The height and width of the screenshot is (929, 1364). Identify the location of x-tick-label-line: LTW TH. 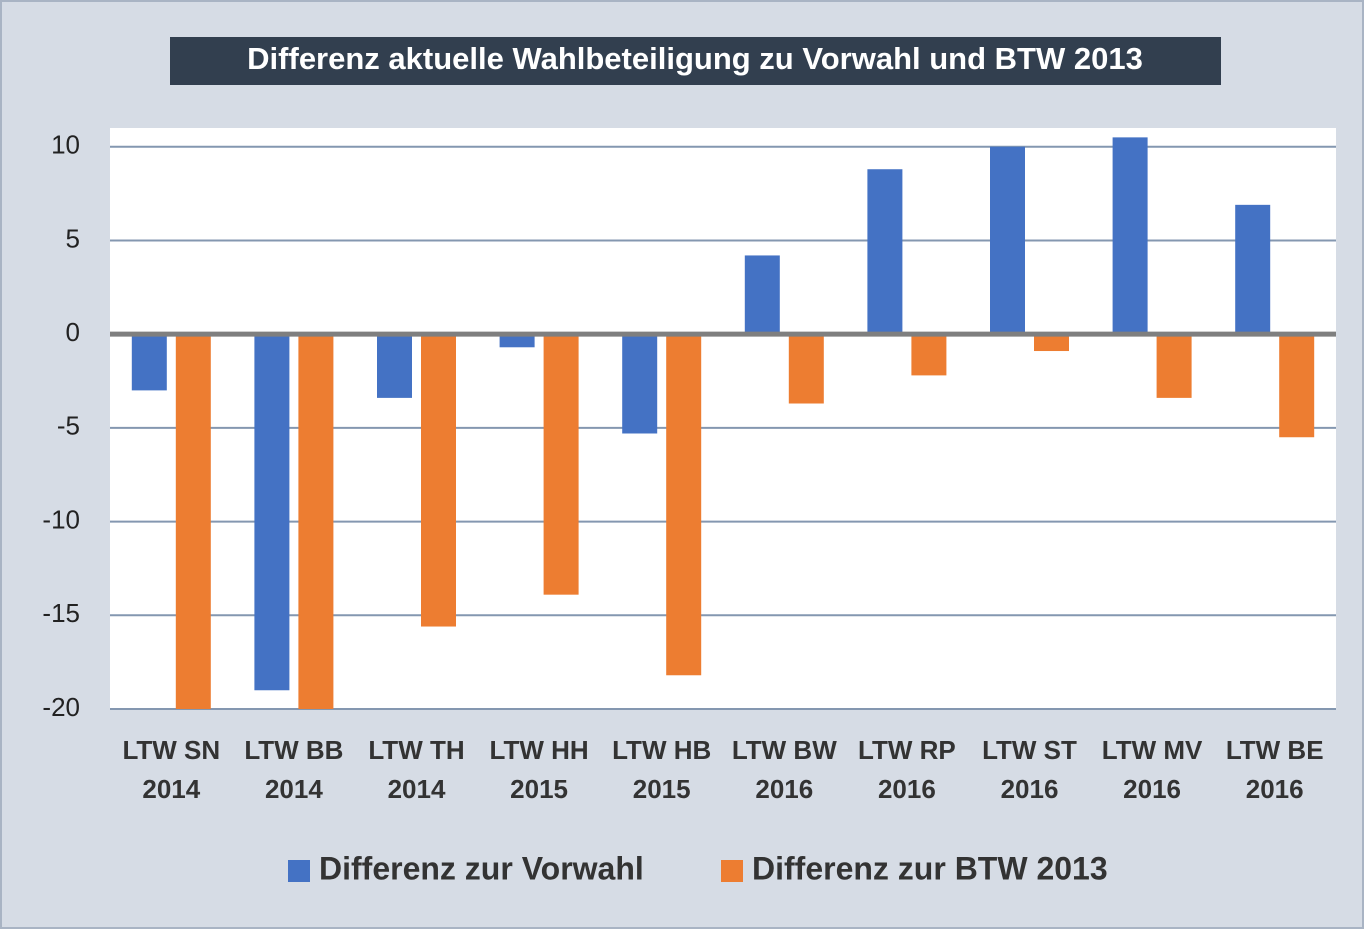
(416, 750).